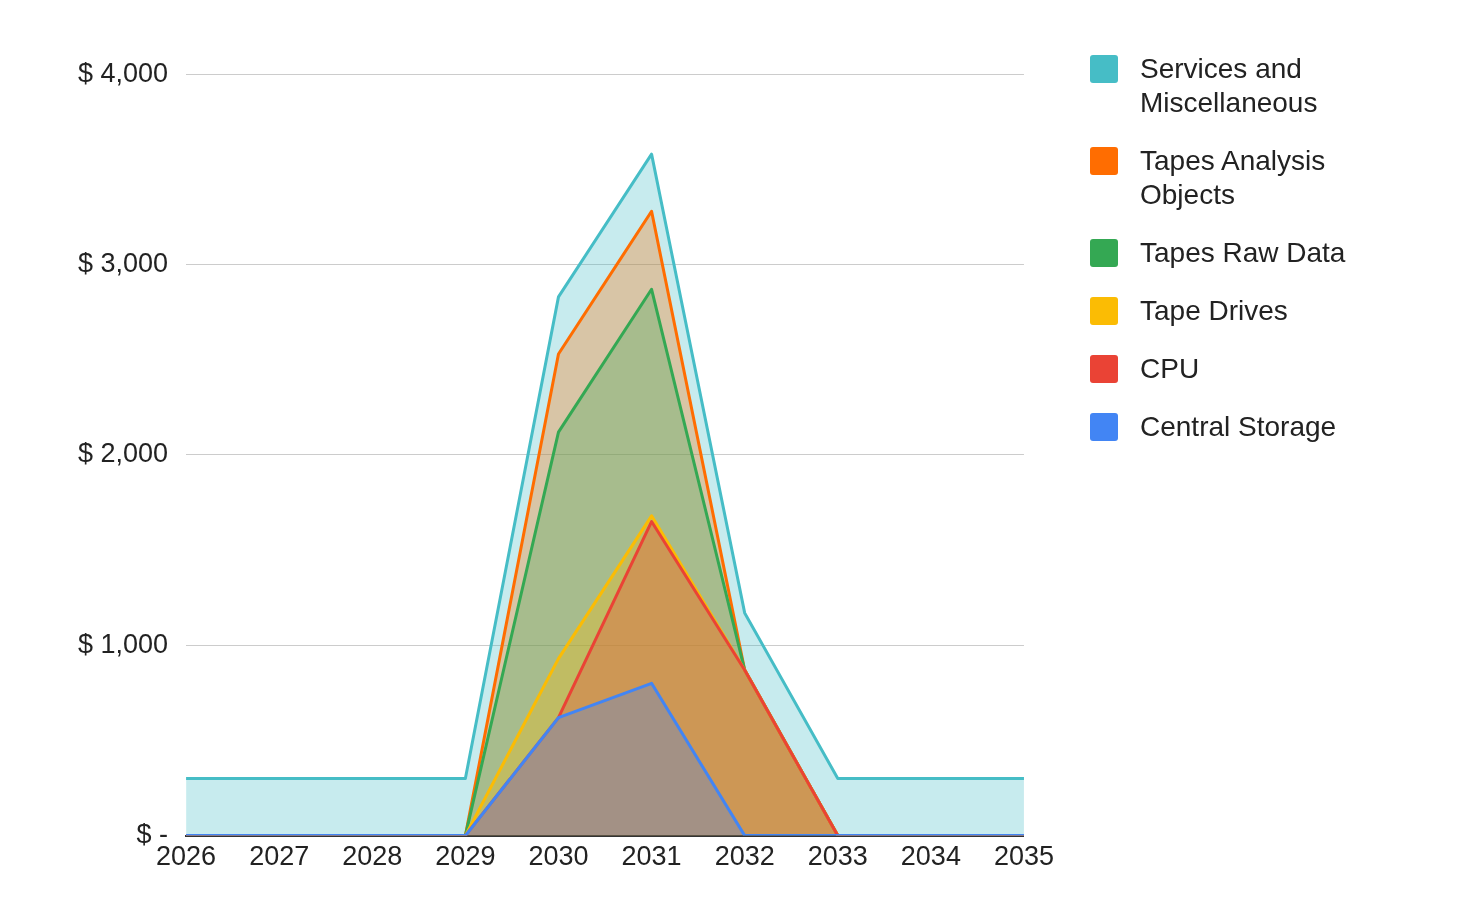  What do you see at coordinates (558, 856) in the screenshot?
I see `x-tick-label: 2030` at bounding box center [558, 856].